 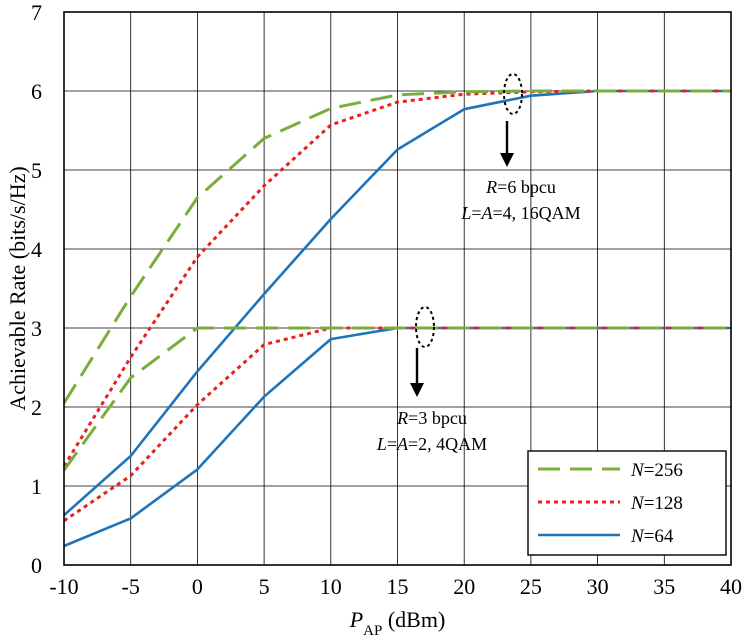 I want to click on y-tick-label: 6, so click(x=36, y=91).